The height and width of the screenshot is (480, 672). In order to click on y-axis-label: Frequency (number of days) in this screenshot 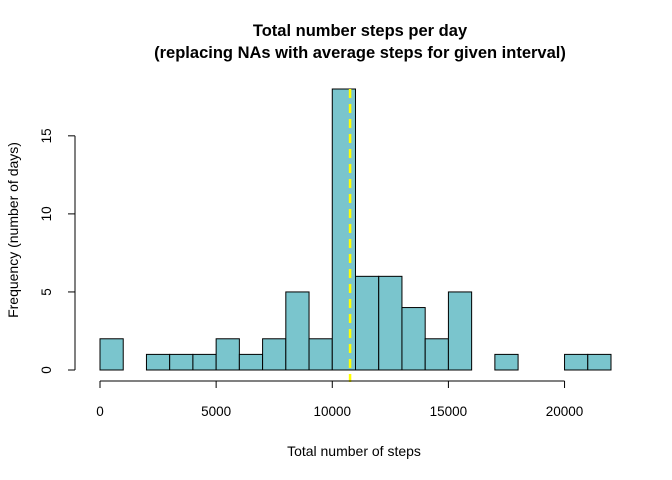, I will do `click(13, 230)`.